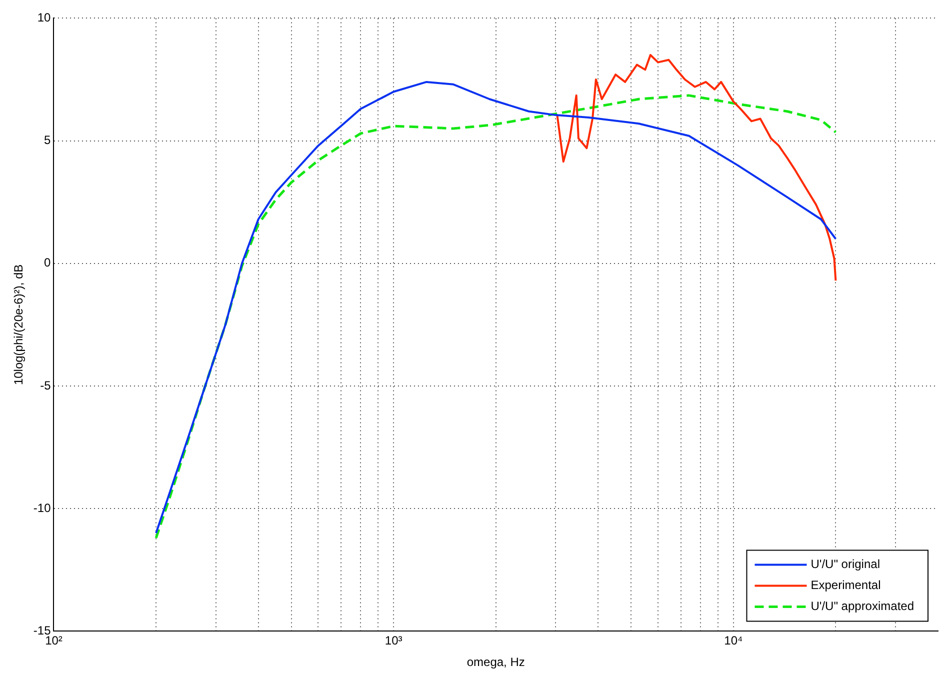 Image resolution: width=948 pixels, height=682 pixels. I want to click on legend-label: U'/U" original, so click(845, 564).